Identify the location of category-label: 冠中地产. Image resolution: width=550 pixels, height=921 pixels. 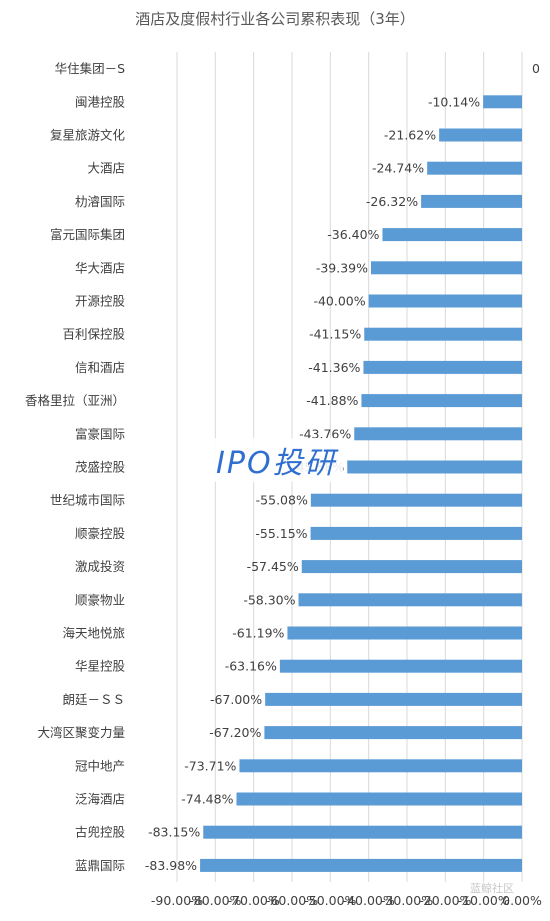
(100, 765).